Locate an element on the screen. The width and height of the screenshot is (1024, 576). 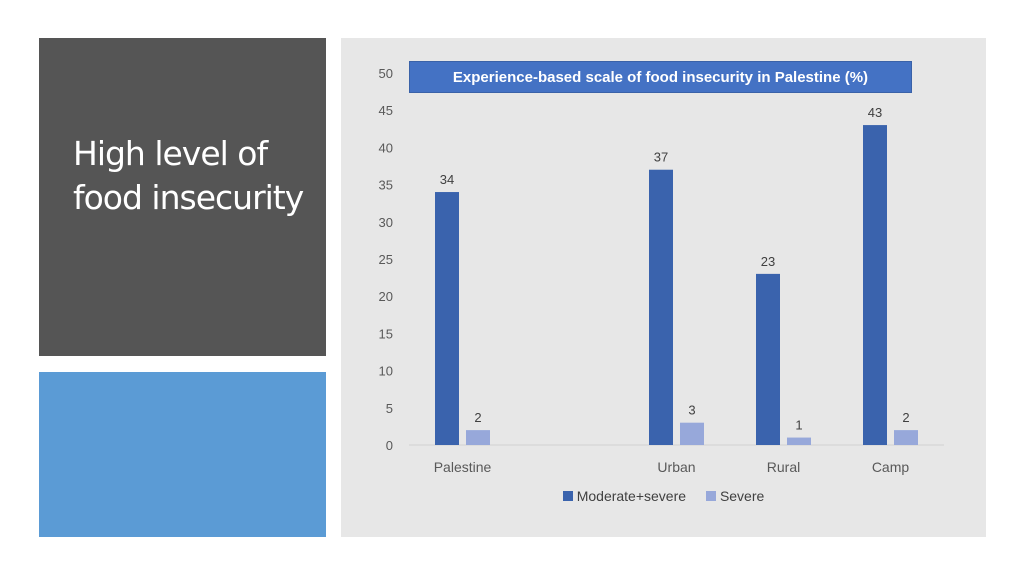
y-tick-label: 5 is located at coordinates (389, 408).